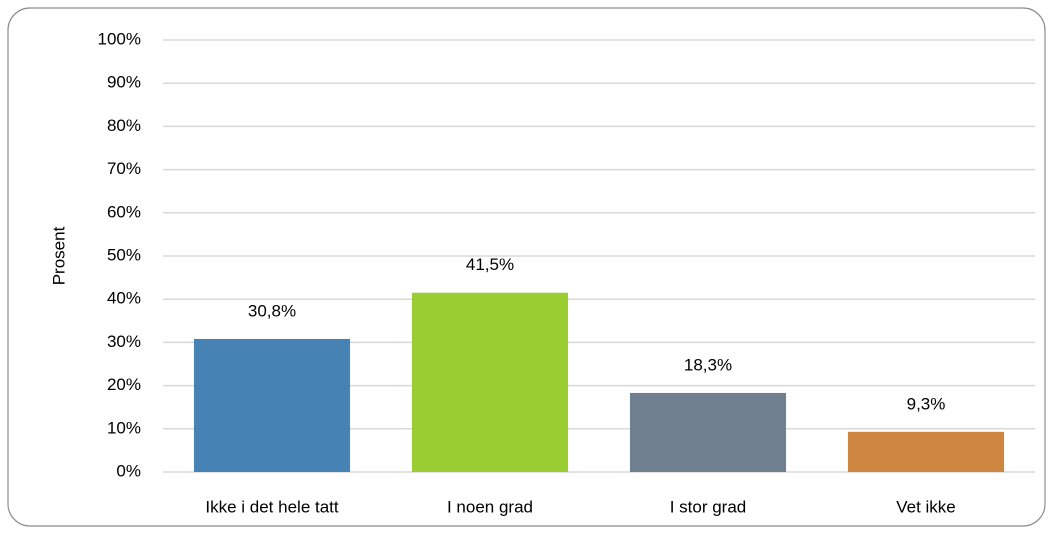  What do you see at coordinates (124, 384) in the screenshot?
I see `y-tick-label: 20%` at bounding box center [124, 384].